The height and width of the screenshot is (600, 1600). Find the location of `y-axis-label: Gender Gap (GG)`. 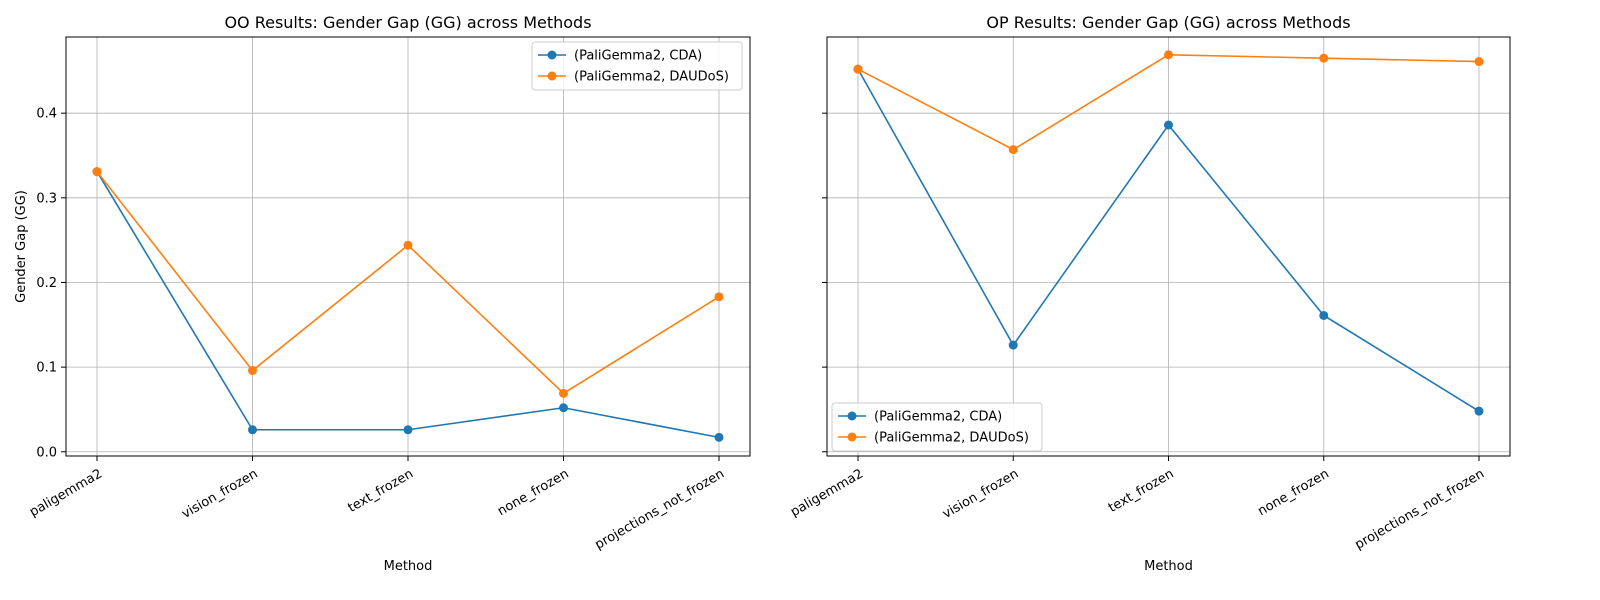

y-axis-label: Gender Gap (GG) is located at coordinates (21, 246).